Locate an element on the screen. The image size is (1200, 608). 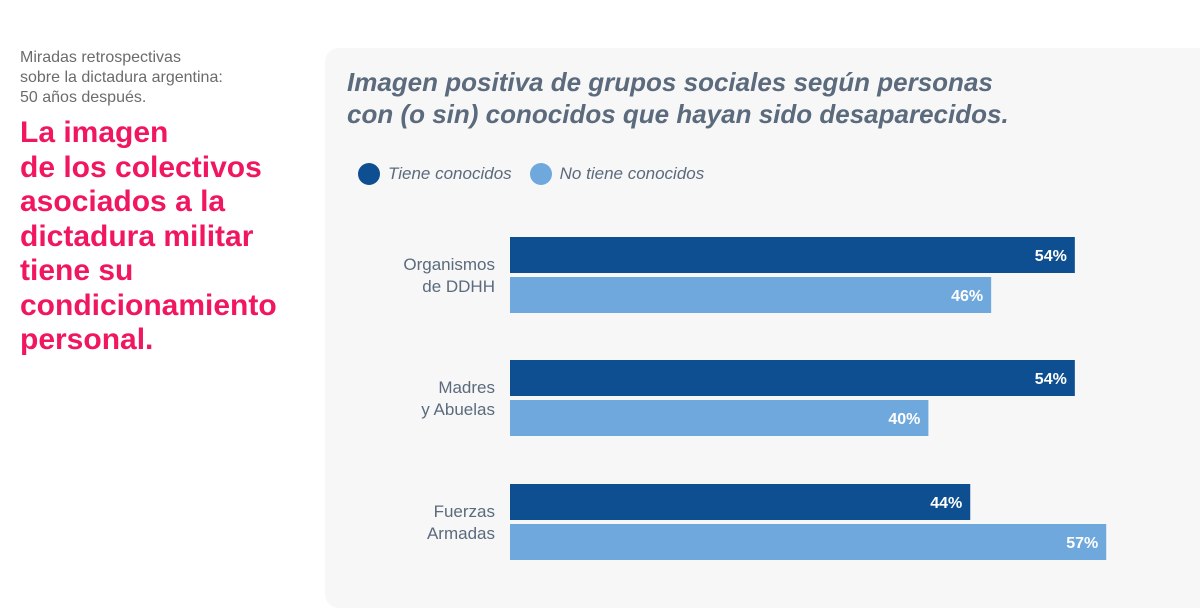
category-label: Fuerzas Armadas is located at coordinates (461, 522).